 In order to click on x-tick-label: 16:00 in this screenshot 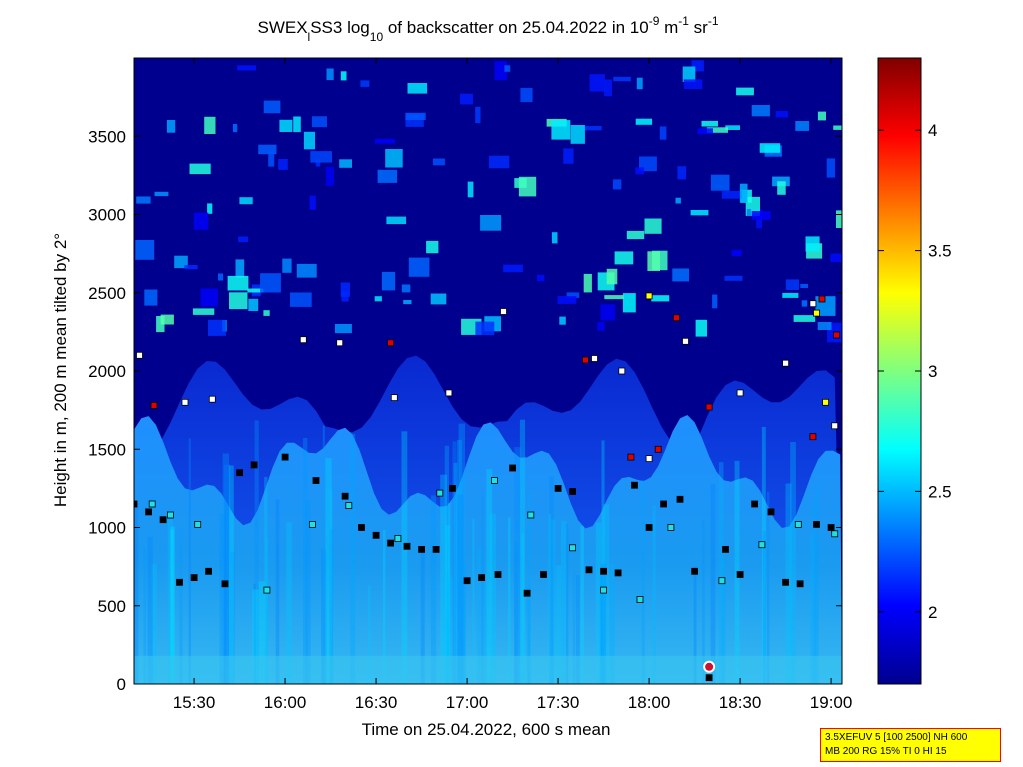, I will do `click(285, 702)`.